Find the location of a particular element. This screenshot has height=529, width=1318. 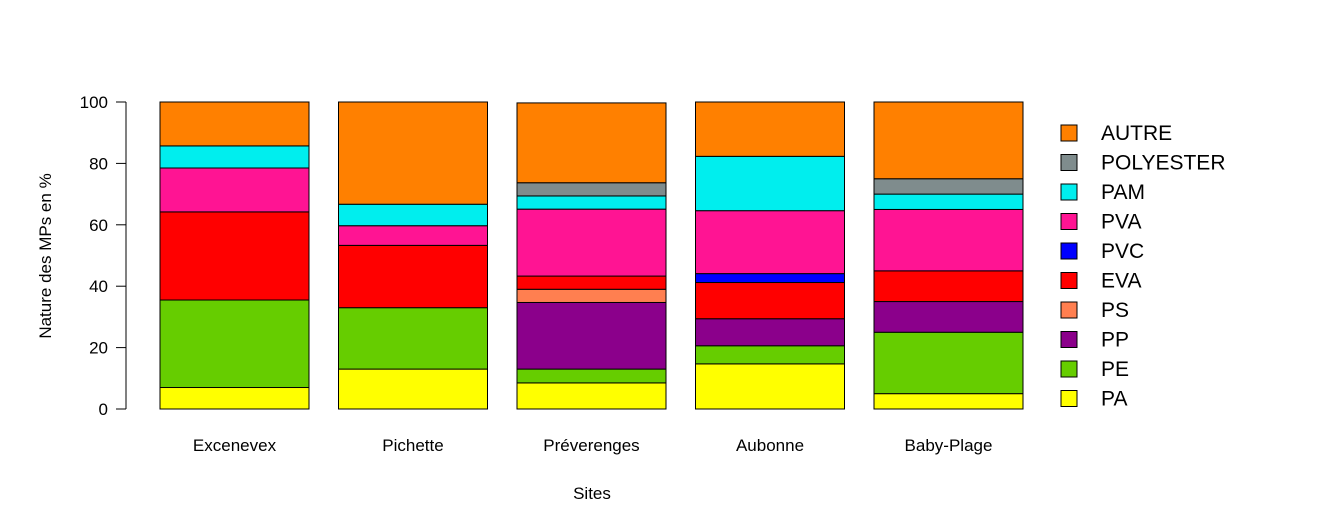

x-tick-label: Préverenges is located at coordinates (591, 445).